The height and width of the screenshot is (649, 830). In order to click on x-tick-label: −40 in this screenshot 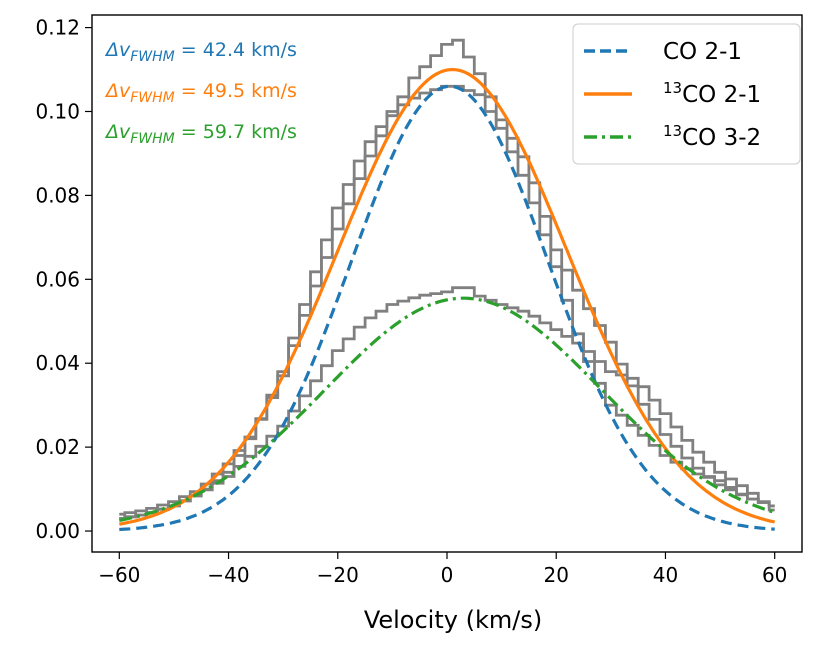, I will do `click(228, 575)`.